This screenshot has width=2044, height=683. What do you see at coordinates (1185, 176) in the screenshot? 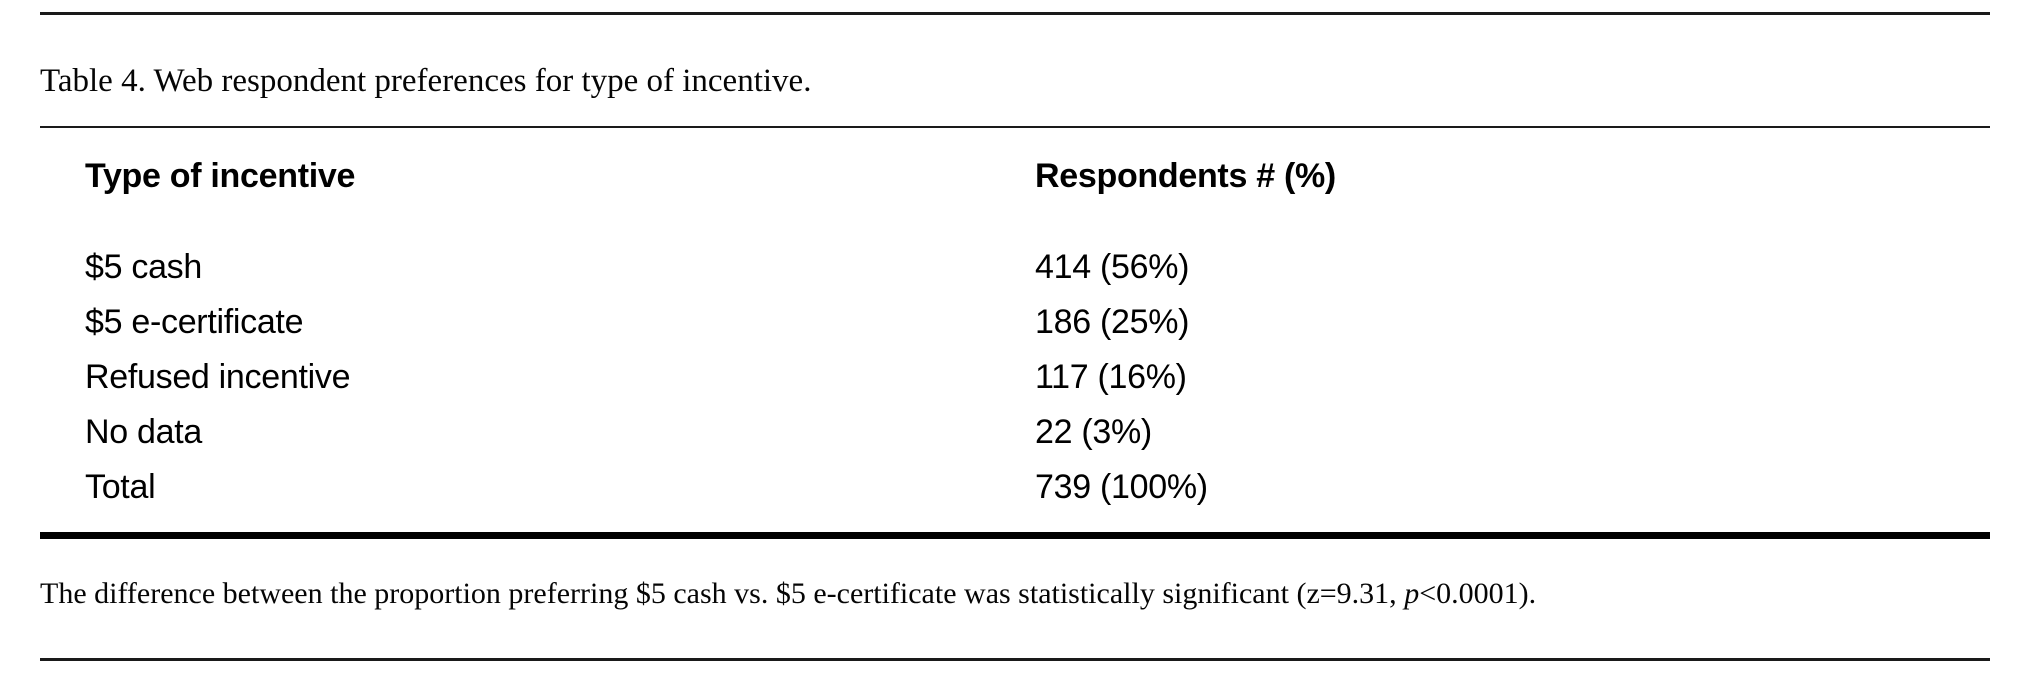
I see `column-header-respondents: Respondents # (%)` at bounding box center [1185, 176].